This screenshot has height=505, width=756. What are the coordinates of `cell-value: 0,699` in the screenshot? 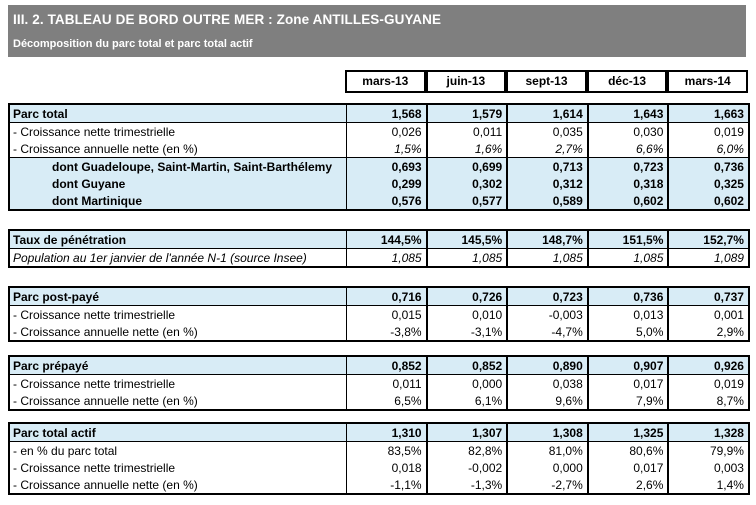 It's located at (466, 166).